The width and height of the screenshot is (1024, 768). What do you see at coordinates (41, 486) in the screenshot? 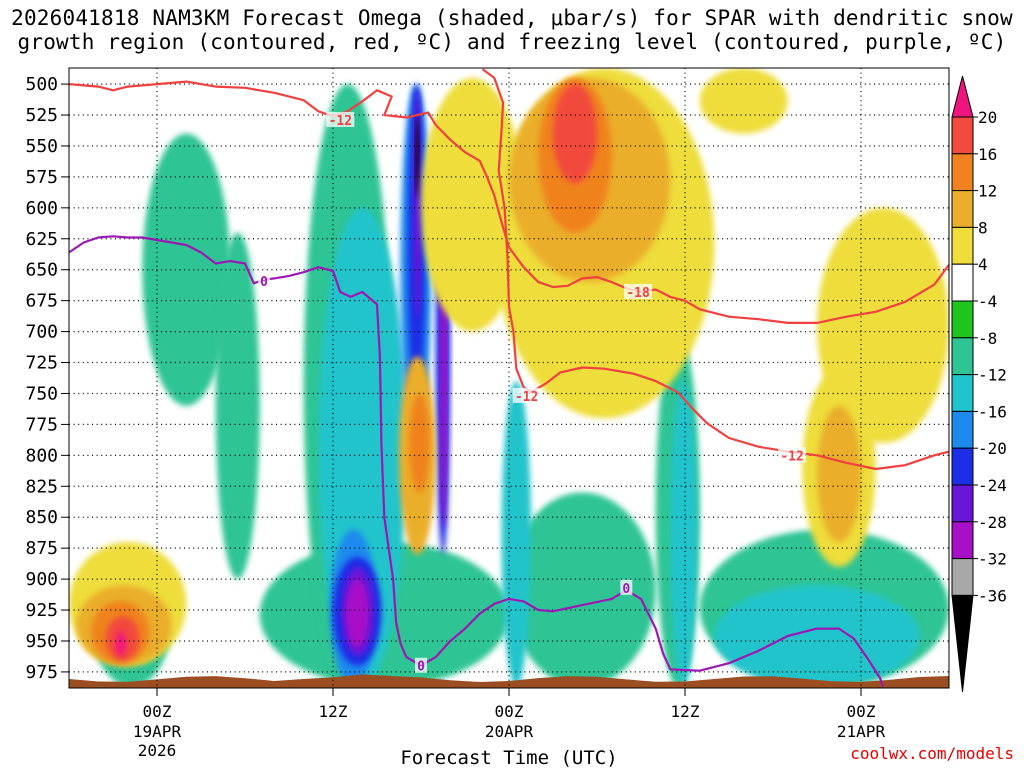
I see `y-tick-label-825: 825` at bounding box center [41, 486].